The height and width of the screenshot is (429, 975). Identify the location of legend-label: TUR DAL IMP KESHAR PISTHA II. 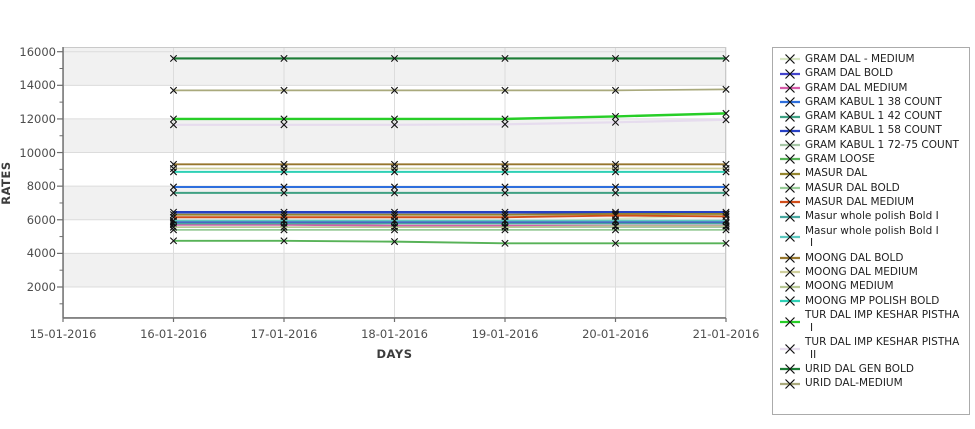
(882, 348).